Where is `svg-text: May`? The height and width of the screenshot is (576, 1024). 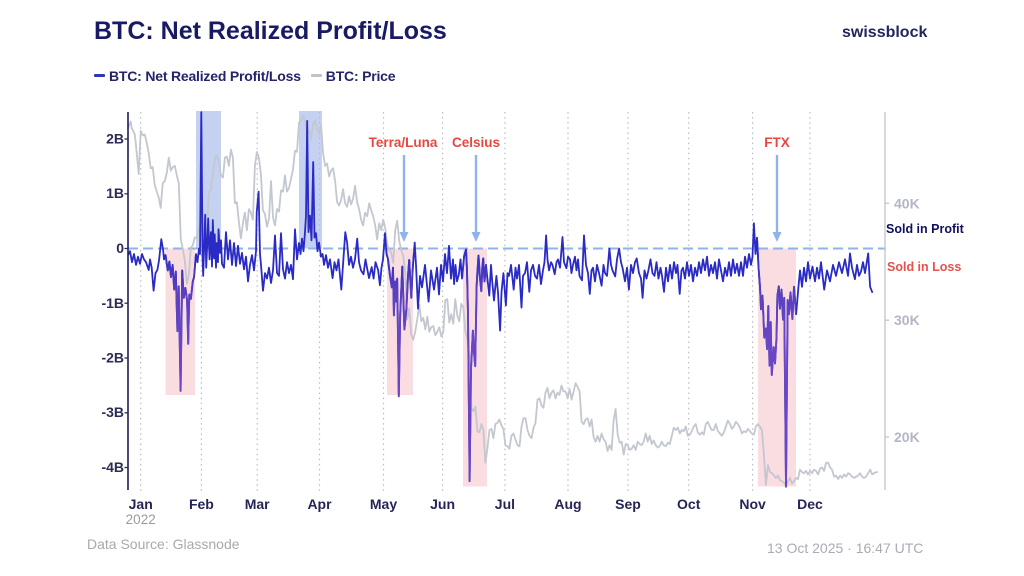
svg-text: May is located at coordinates (383, 504).